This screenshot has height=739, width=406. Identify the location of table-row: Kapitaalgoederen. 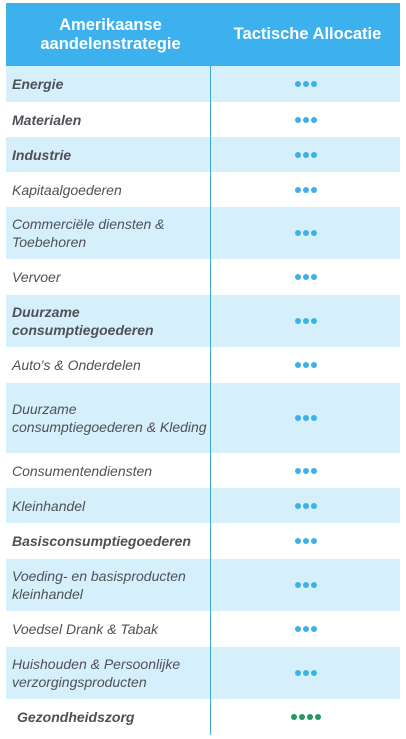
(203, 189).